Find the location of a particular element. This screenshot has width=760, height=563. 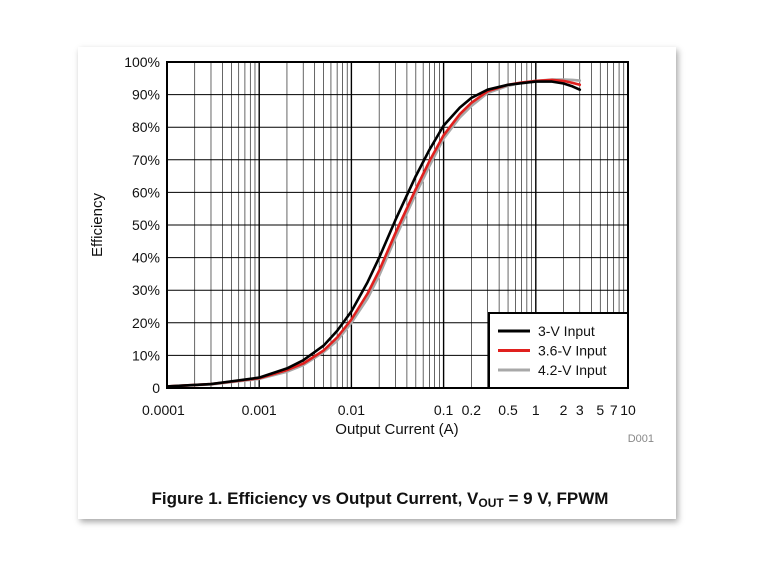

x-tick-label: 7 is located at coordinates (614, 410).